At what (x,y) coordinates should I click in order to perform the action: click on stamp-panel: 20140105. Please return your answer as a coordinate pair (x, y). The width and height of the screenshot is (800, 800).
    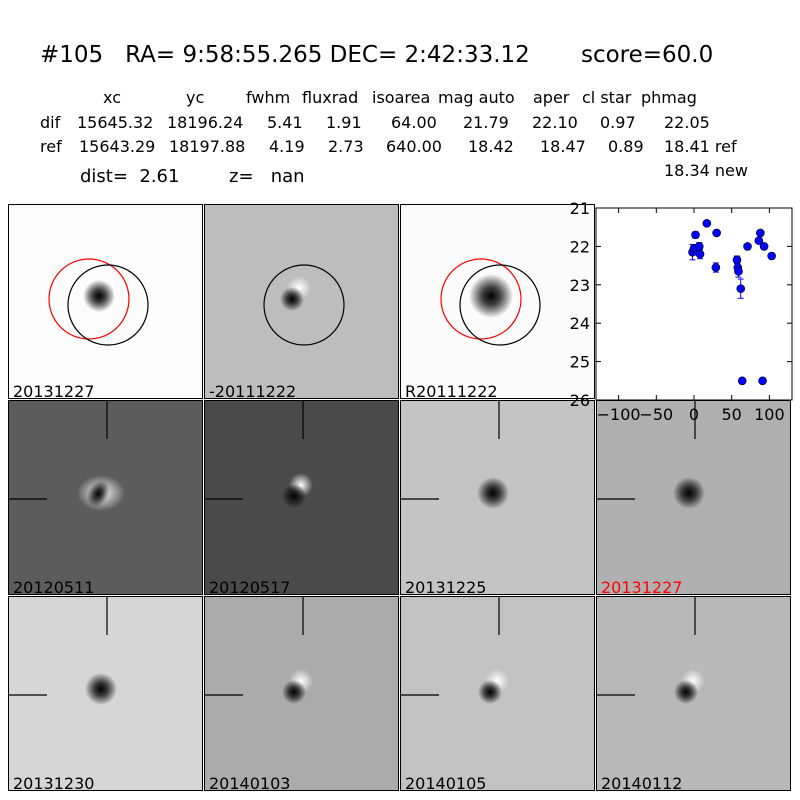
    Looking at the image, I should click on (497, 693).